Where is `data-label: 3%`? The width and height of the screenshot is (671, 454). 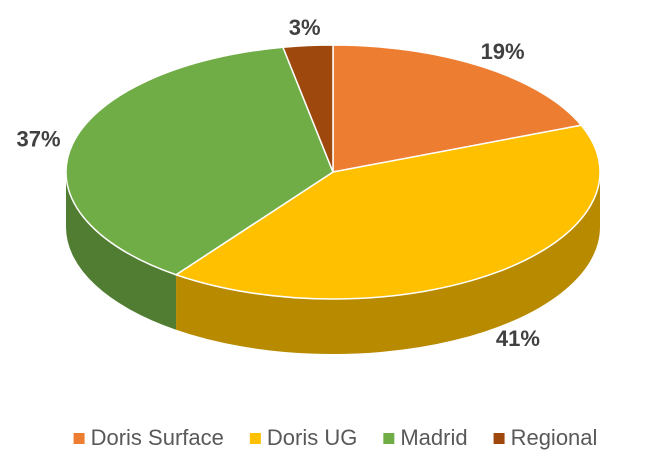 data-label: 3% is located at coordinates (305, 27).